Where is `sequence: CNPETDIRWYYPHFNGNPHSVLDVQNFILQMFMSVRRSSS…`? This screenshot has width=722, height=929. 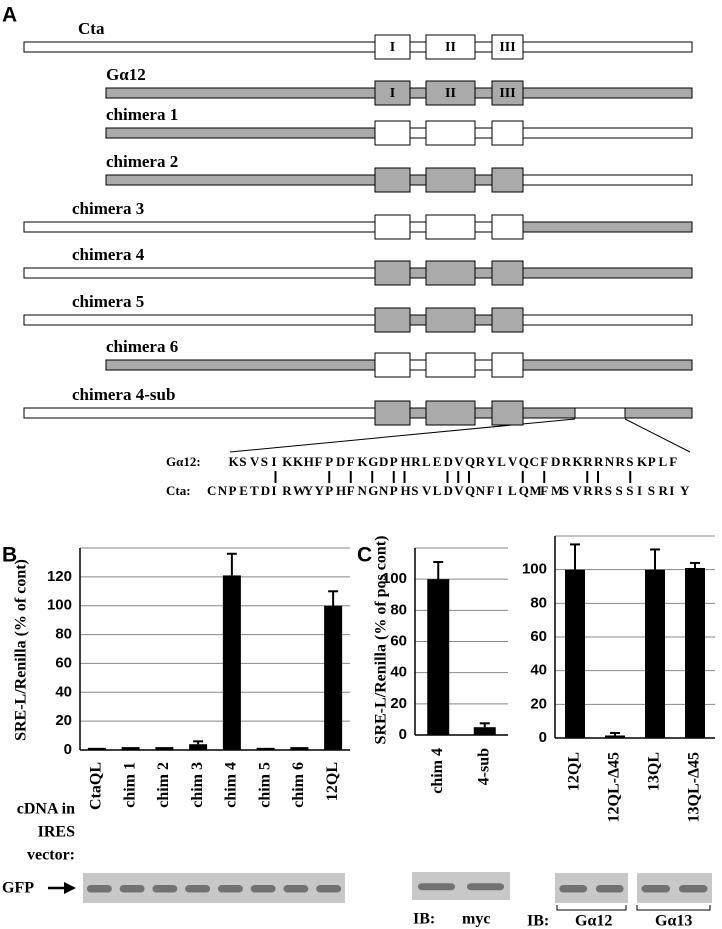
sequence: CNPETDIRWYYPHFNGNPHSVLDVQNFILQMFMSVRRSSS… is located at coordinates (448, 490).